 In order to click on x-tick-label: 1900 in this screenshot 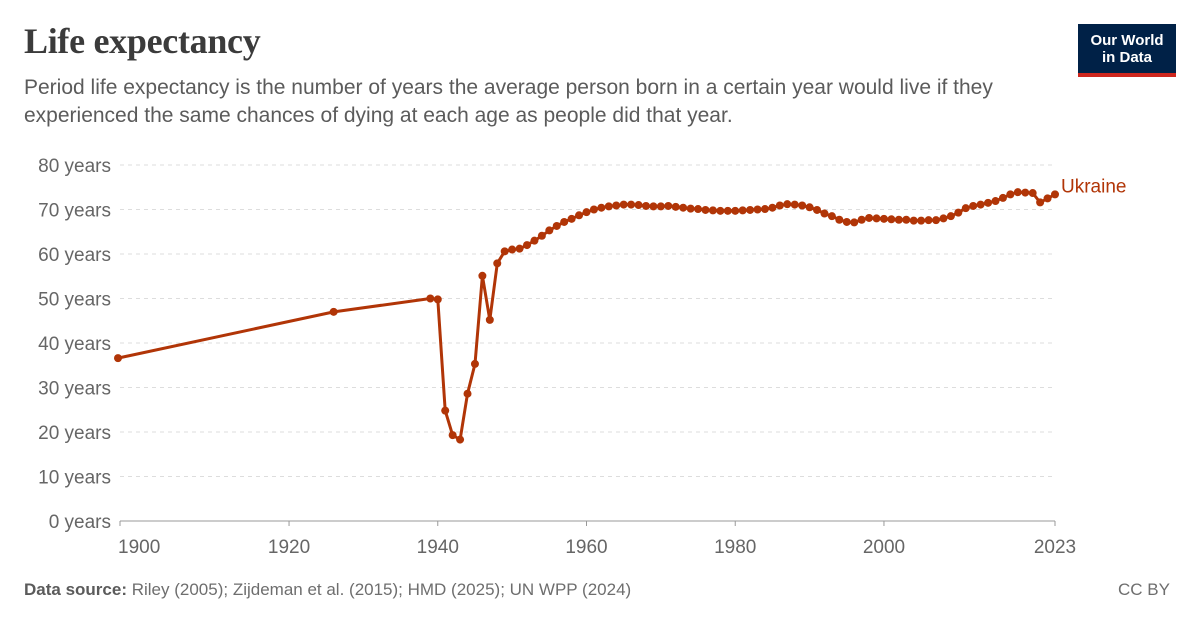, I will do `click(139, 547)`.